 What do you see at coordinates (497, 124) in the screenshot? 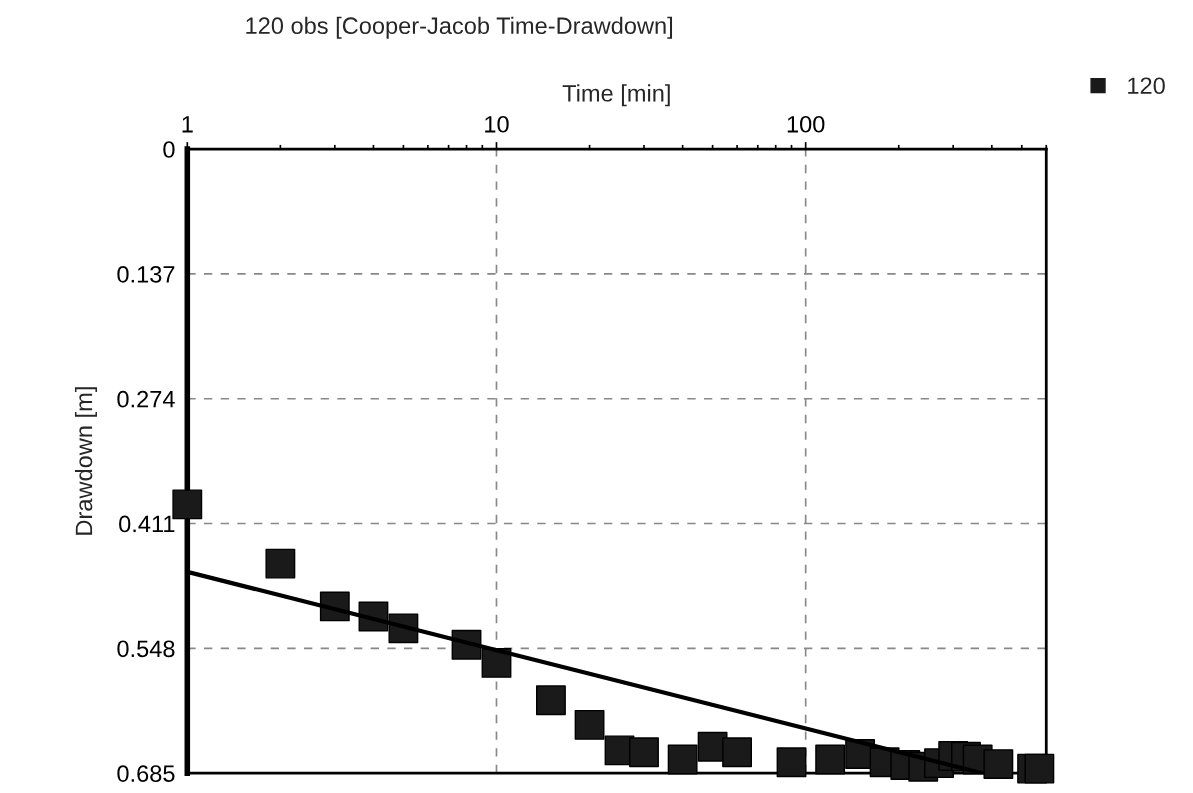
I see `x-tick-label: 10` at bounding box center [497, 124].